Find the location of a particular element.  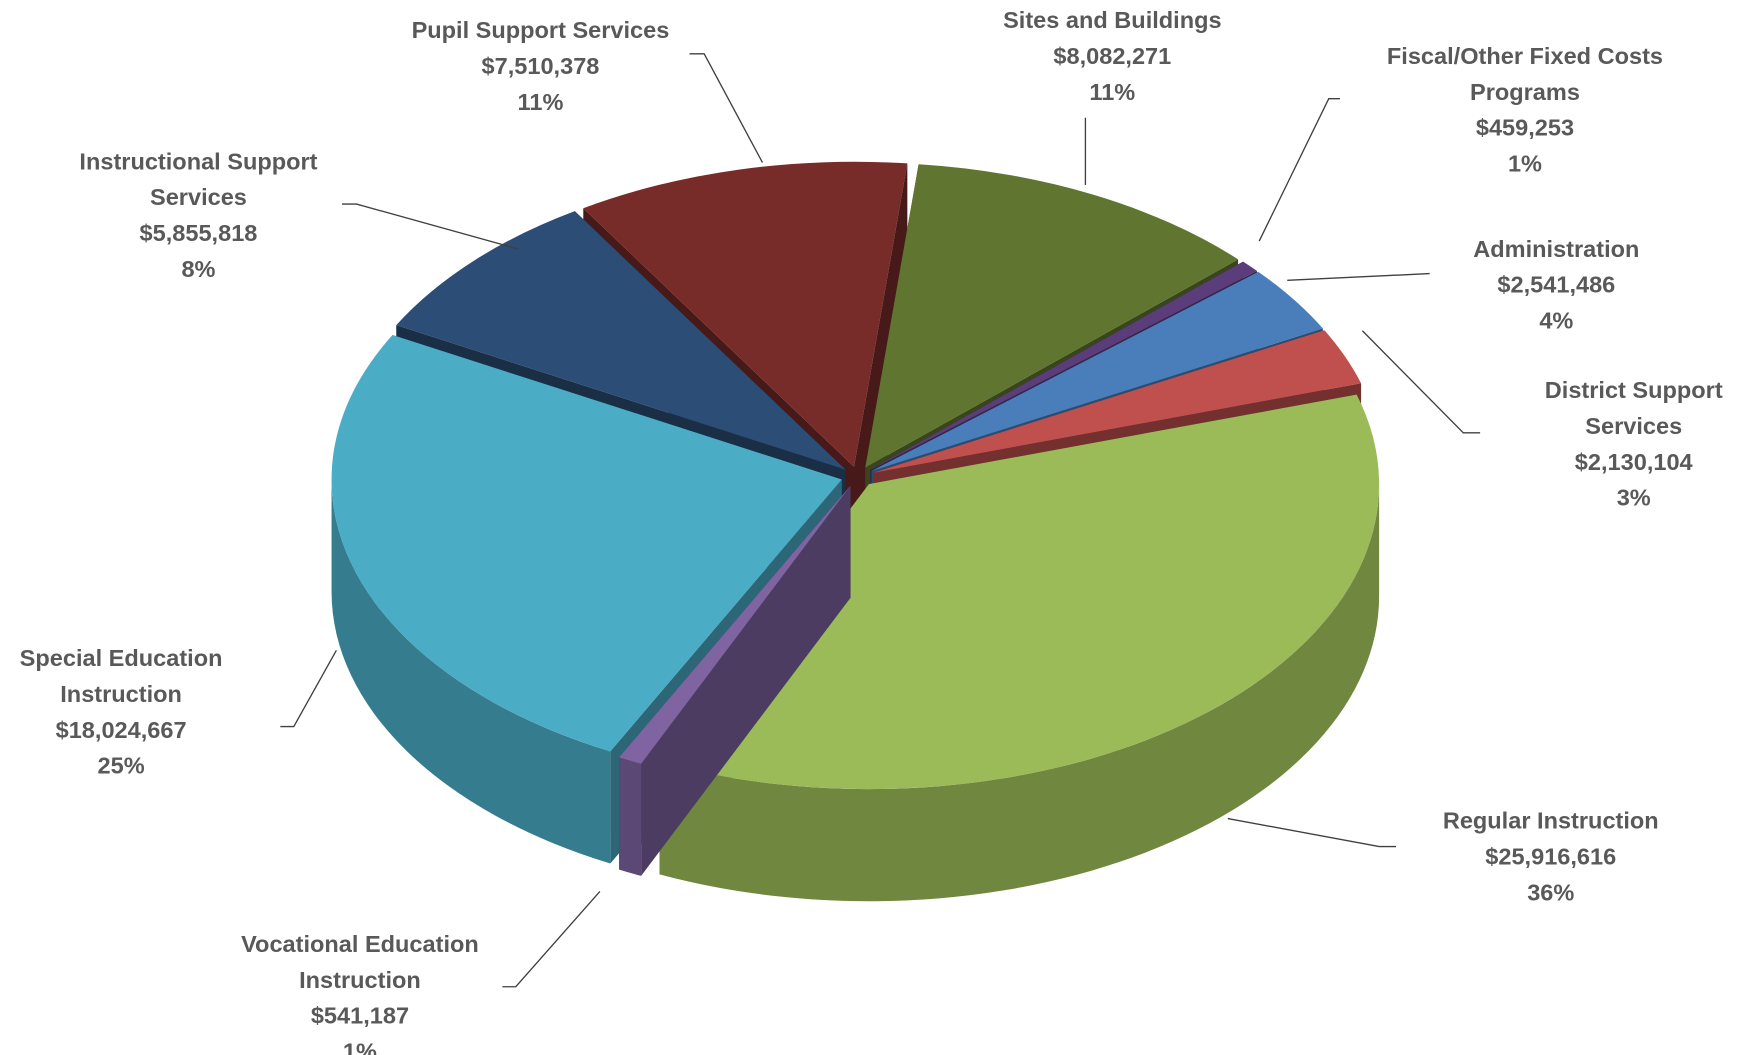

label-value: $459,253 is located at coordinates (1525, 128).